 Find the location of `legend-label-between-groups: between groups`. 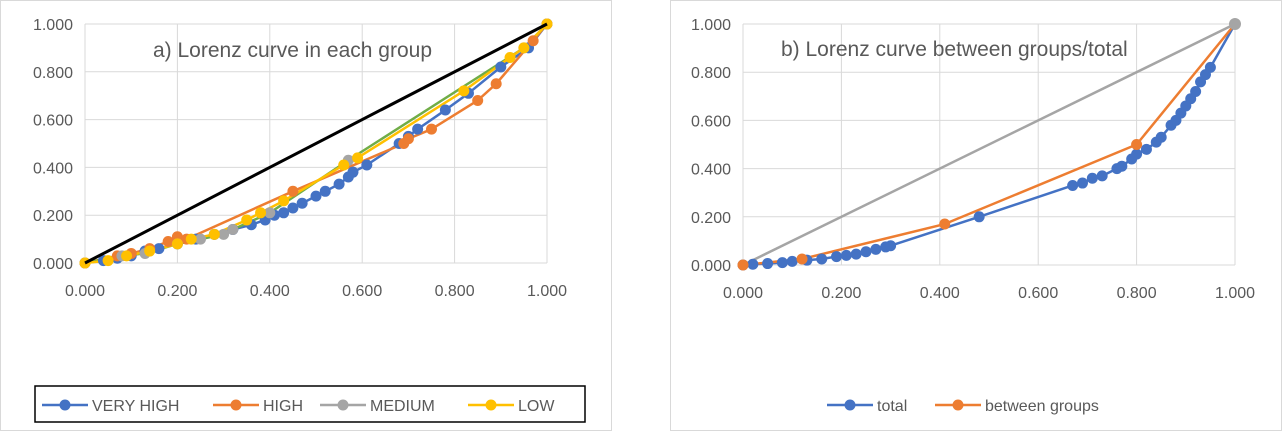

legend-label-between-groups: between groups is located at coordinates (1042, 406).